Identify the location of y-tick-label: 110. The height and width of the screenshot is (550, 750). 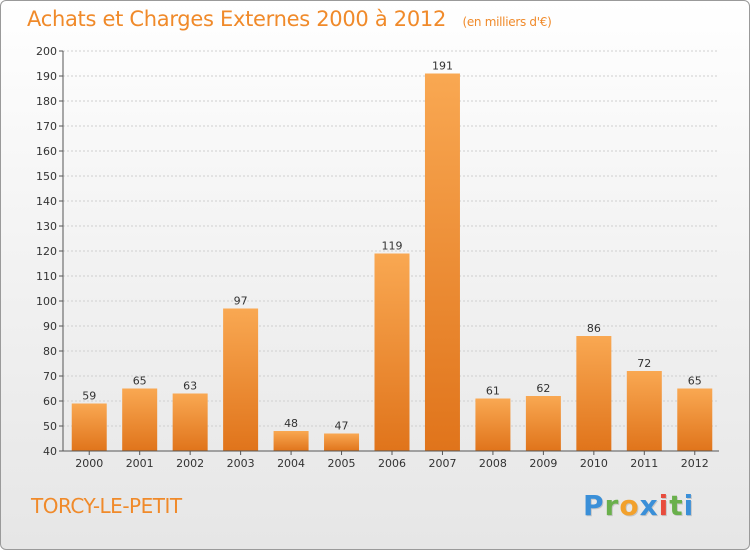
(46, 276).